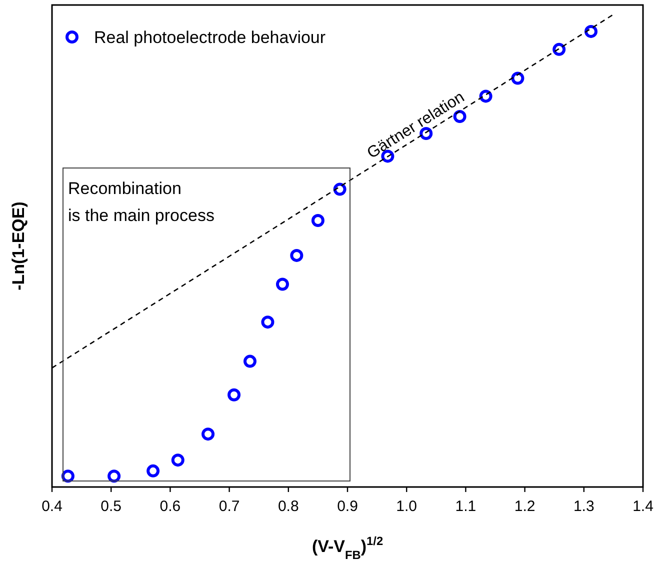  What do you see at coordinates (210, 37) in the screenshot?
I see `legend-label: Real photoelectrode behaviour` at bounding box center [210, 37].